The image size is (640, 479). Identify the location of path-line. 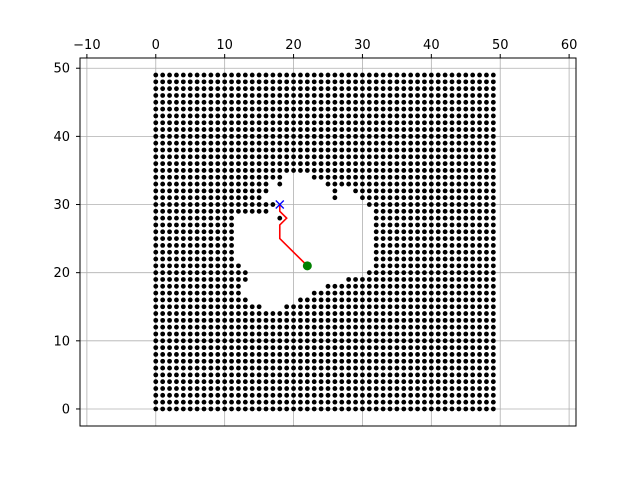
(293, 235).